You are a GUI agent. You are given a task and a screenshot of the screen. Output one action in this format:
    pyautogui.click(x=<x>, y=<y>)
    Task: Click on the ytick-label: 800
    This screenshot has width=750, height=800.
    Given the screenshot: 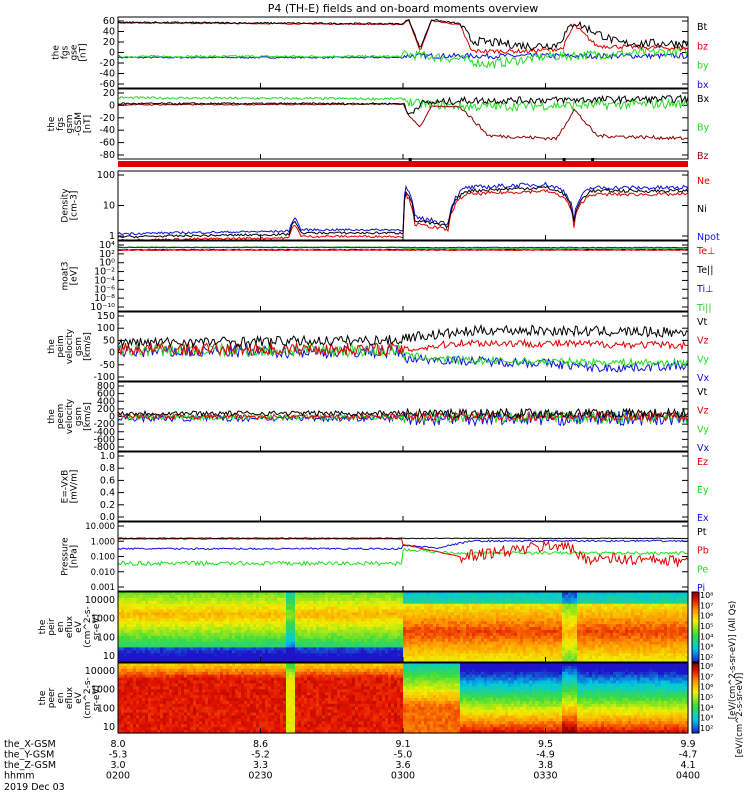 What is the action you would take?
    pyautogui.click(x=106, y=386)
    